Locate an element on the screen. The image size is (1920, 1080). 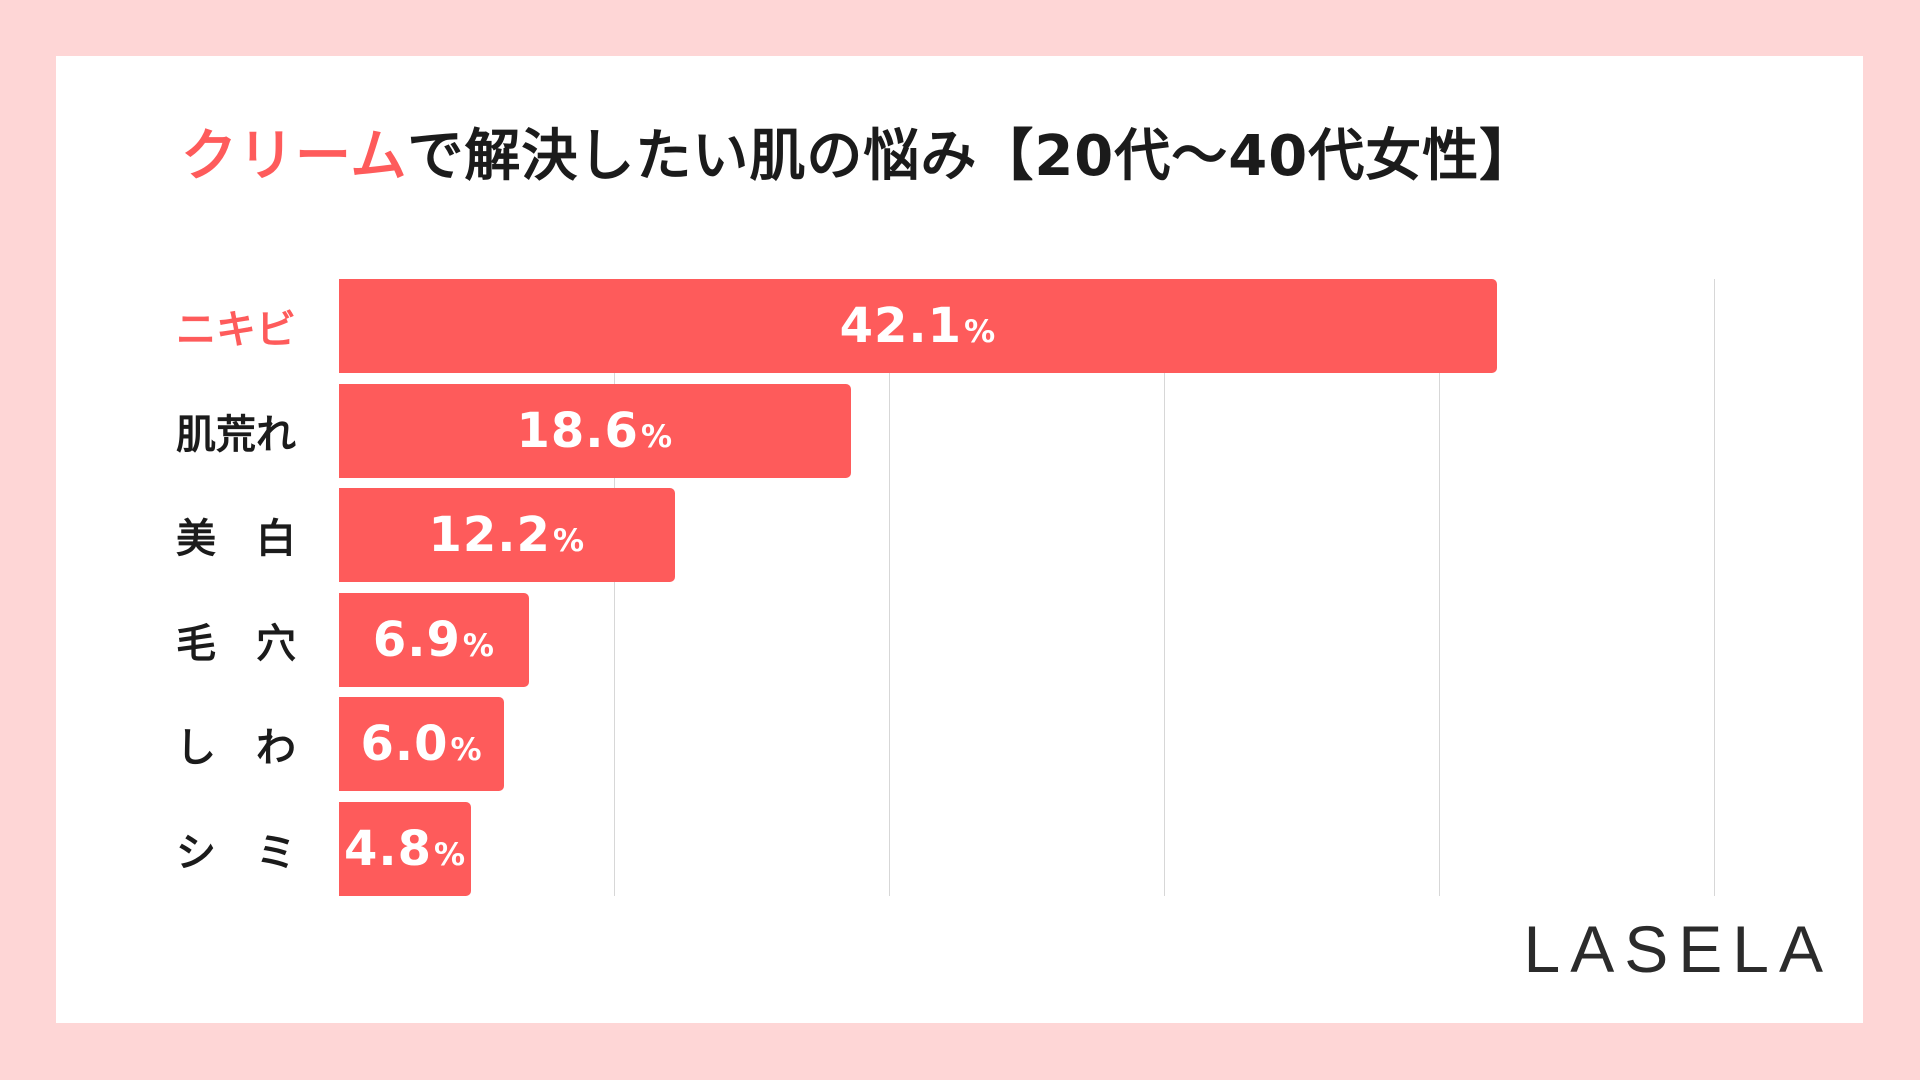
bar: 42.1% is located at coordinates (918, 326).